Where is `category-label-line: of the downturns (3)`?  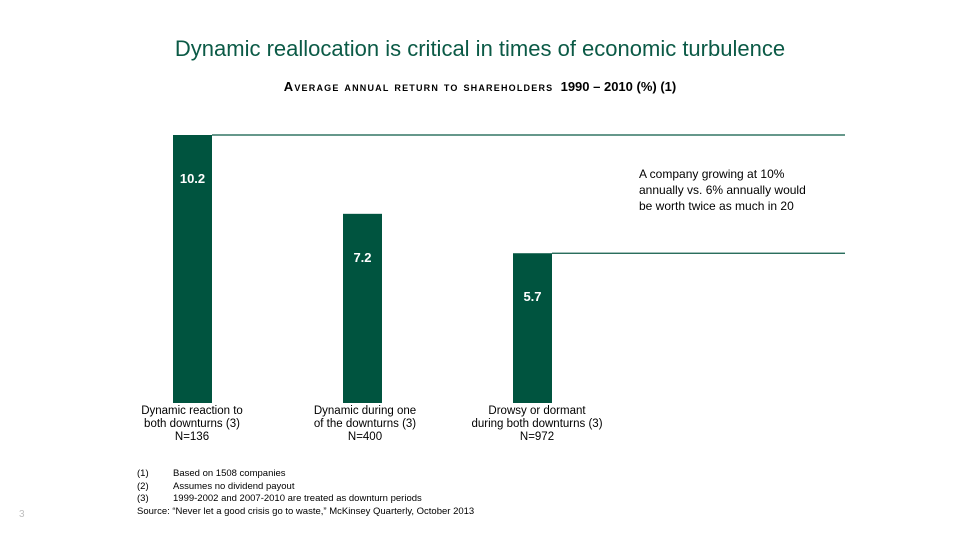
category-label-line: of the downturns (3) is located at coordinates (365, 424).